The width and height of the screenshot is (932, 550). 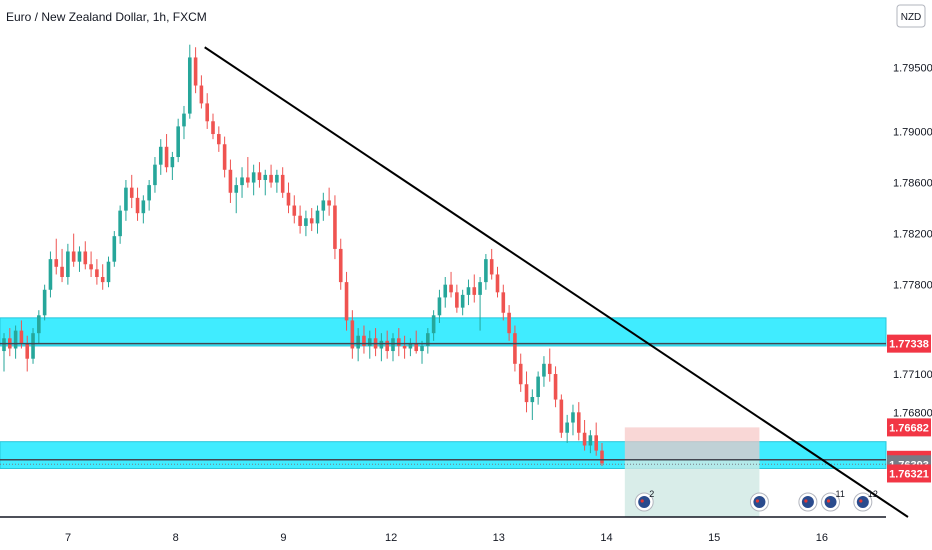 What do you see at coordinates (912, 286) in the screenshot?
I see `price-tick: 1.77800` at bounding box center [912, 286].